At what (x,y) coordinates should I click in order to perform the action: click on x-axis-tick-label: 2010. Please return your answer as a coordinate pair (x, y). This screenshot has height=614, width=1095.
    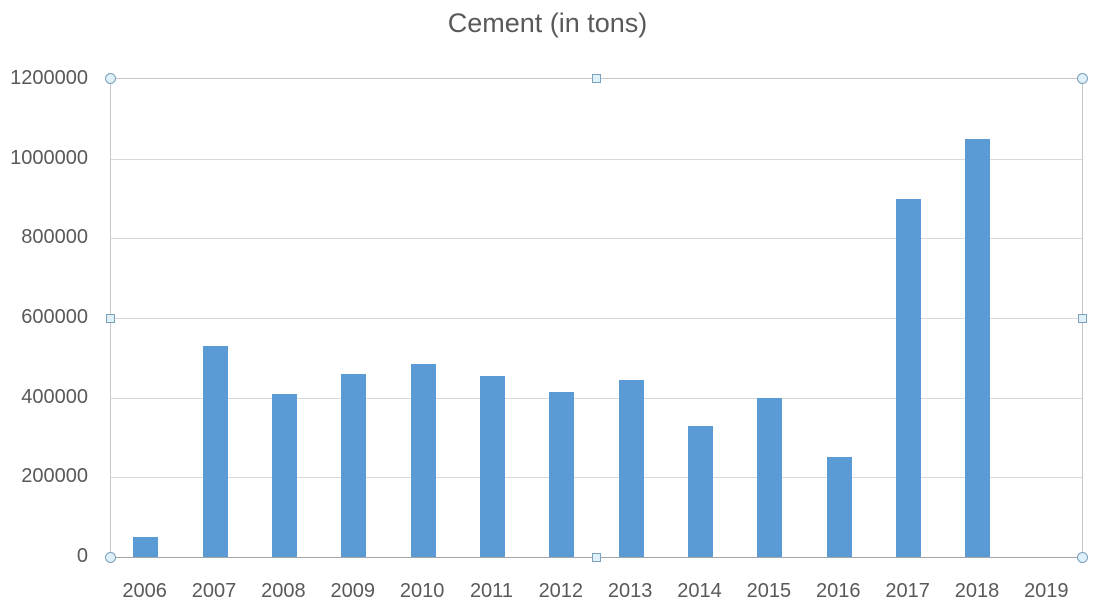
    Looking at the image, I should click on (422, 591).